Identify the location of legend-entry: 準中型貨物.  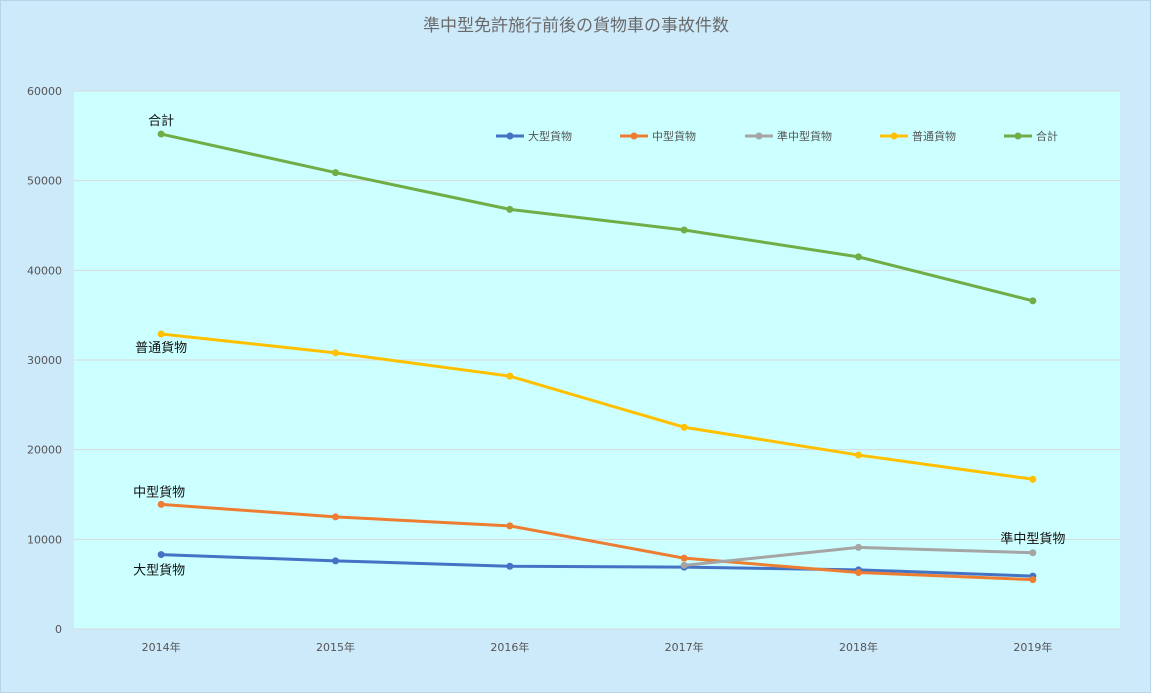
(804, 136).